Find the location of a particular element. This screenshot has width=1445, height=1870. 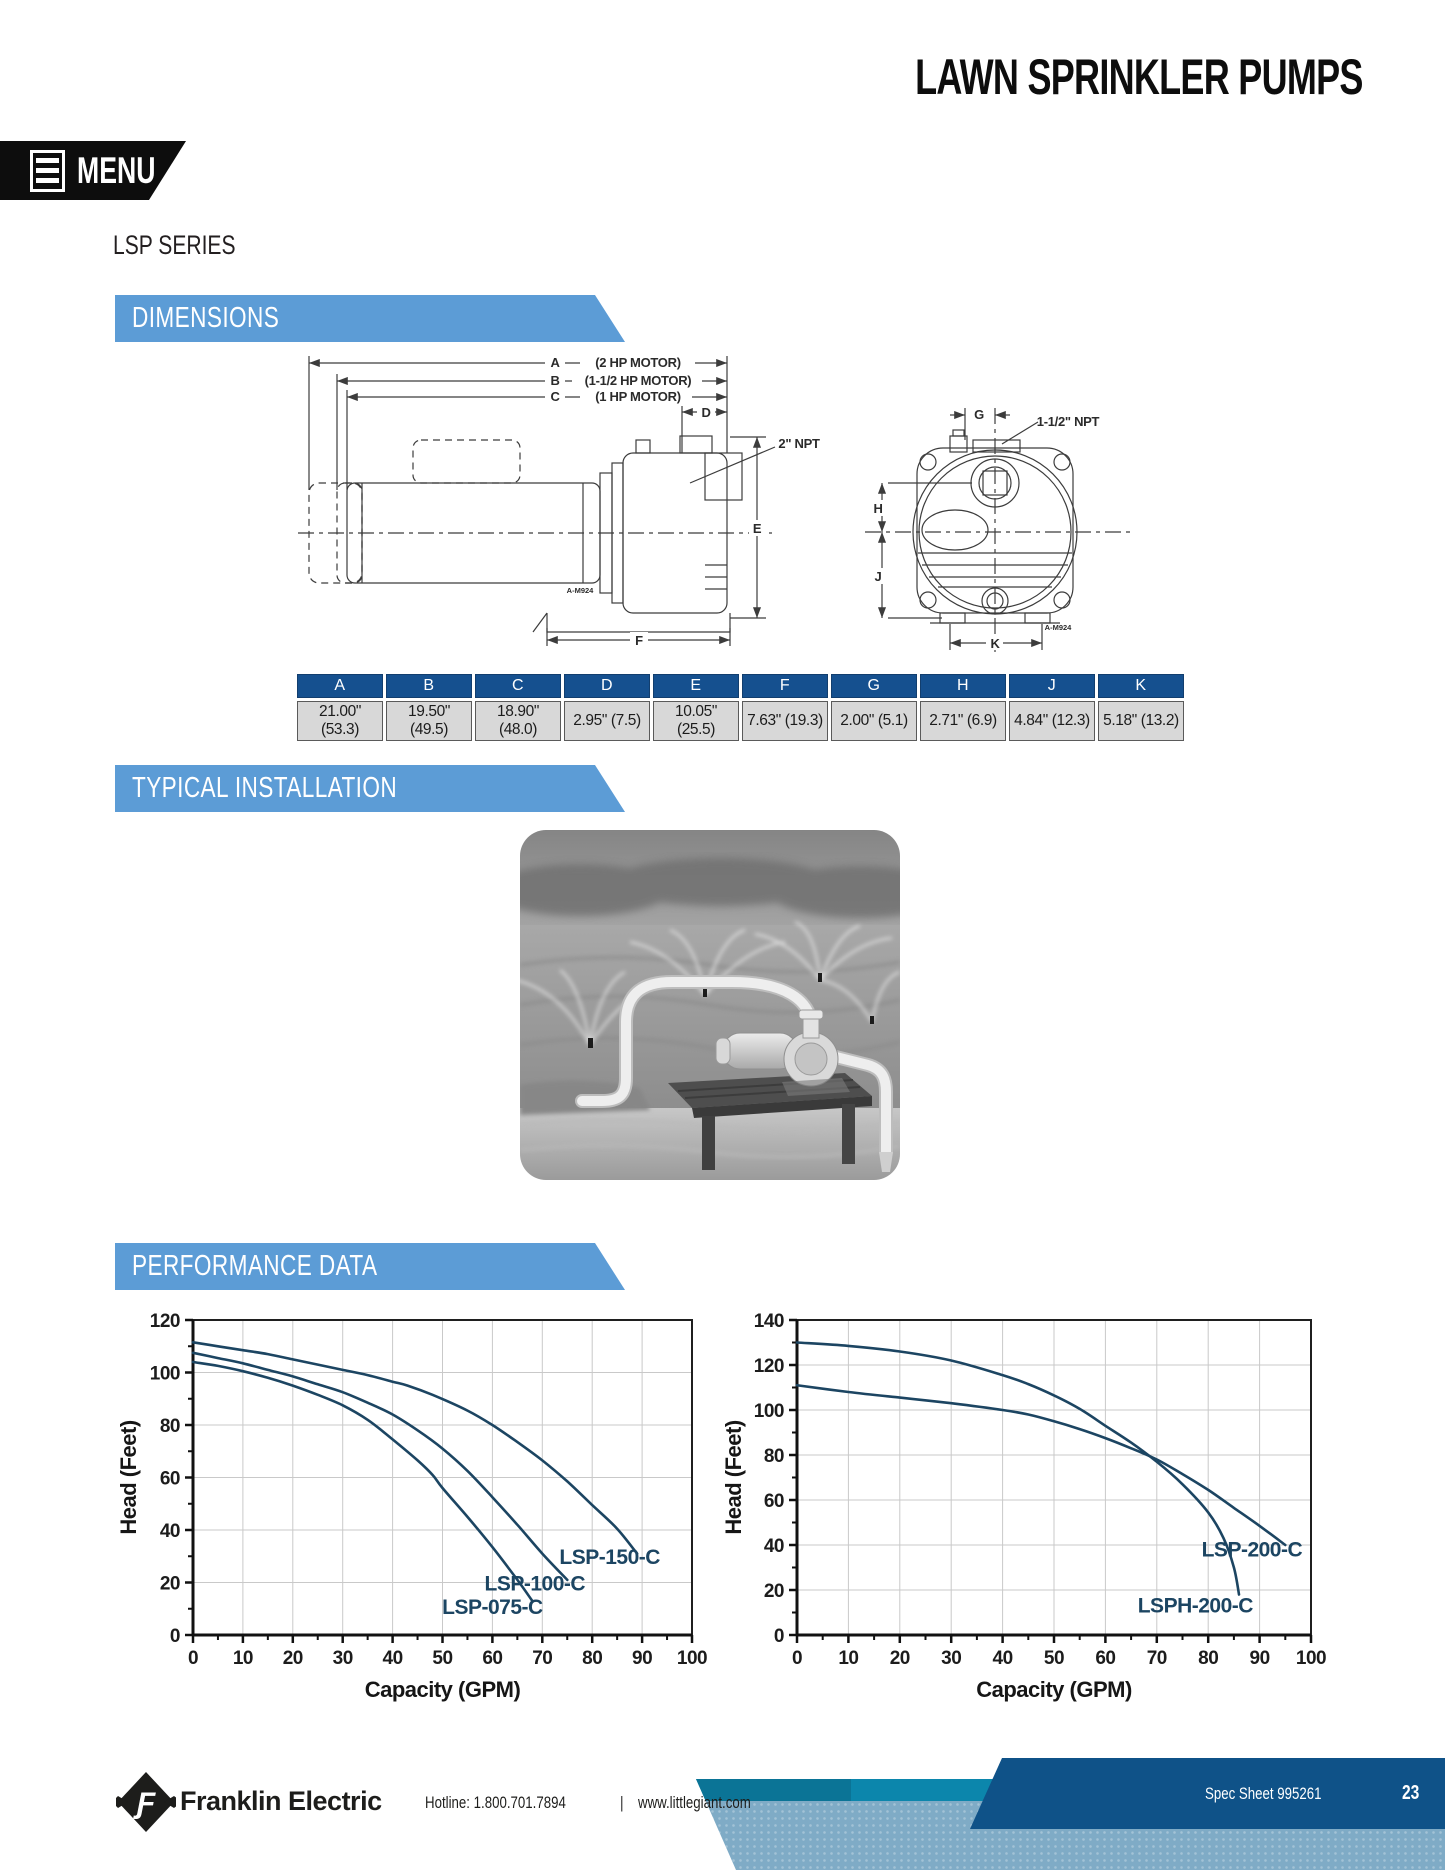

dims-col-header: K is located at coordinates (1141, 686).